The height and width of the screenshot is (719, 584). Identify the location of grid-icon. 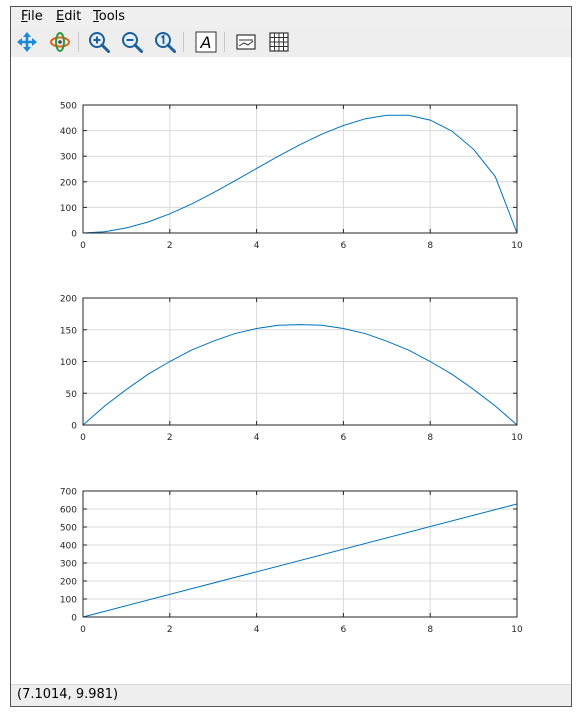
(279, 42).